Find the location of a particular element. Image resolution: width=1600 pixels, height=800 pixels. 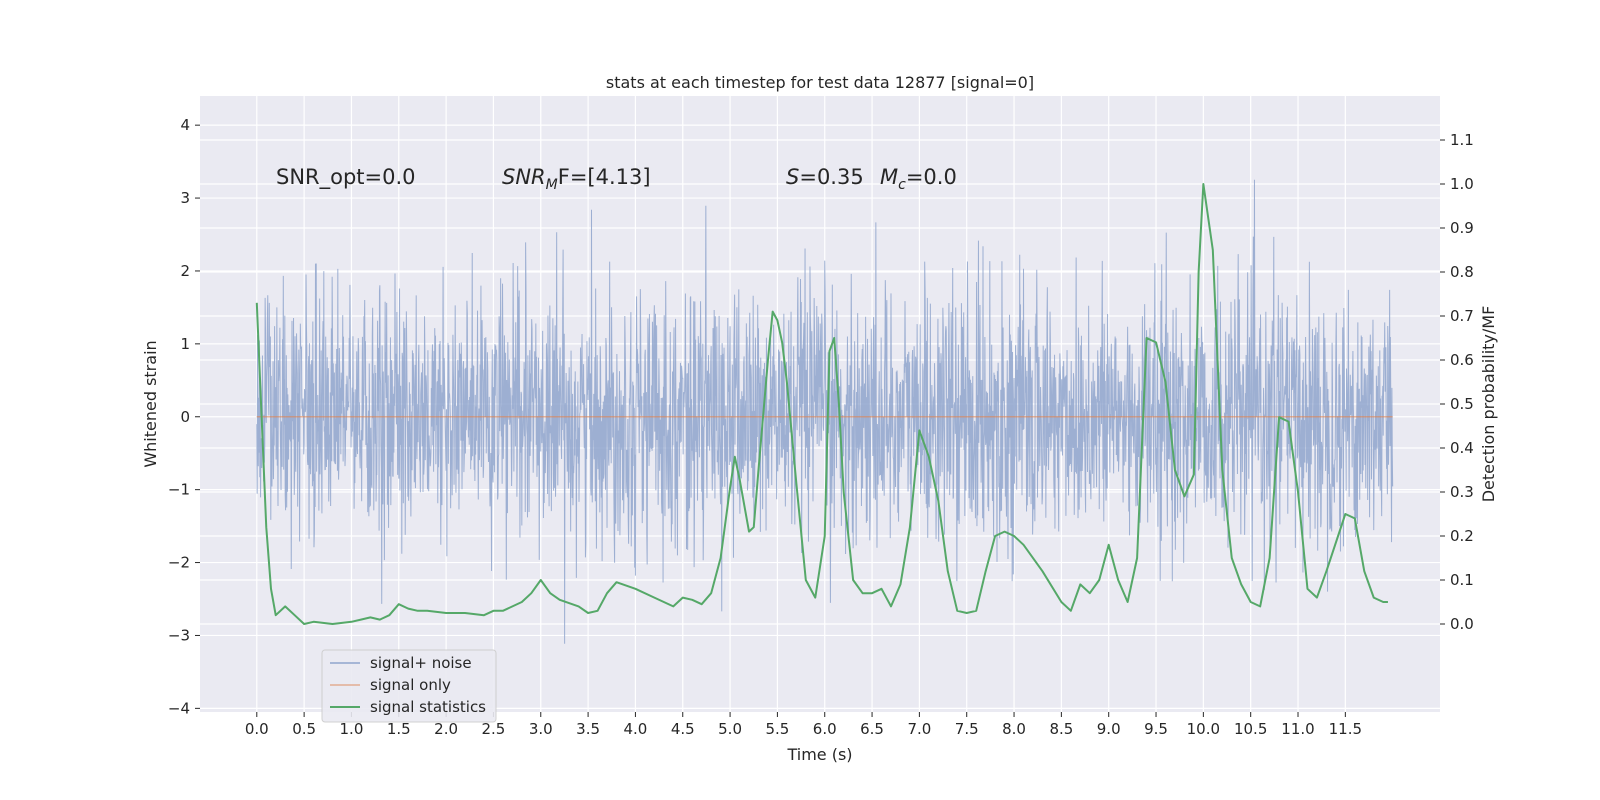

y2-tick-label: 1.1 is located at coordinates (1462, 140).